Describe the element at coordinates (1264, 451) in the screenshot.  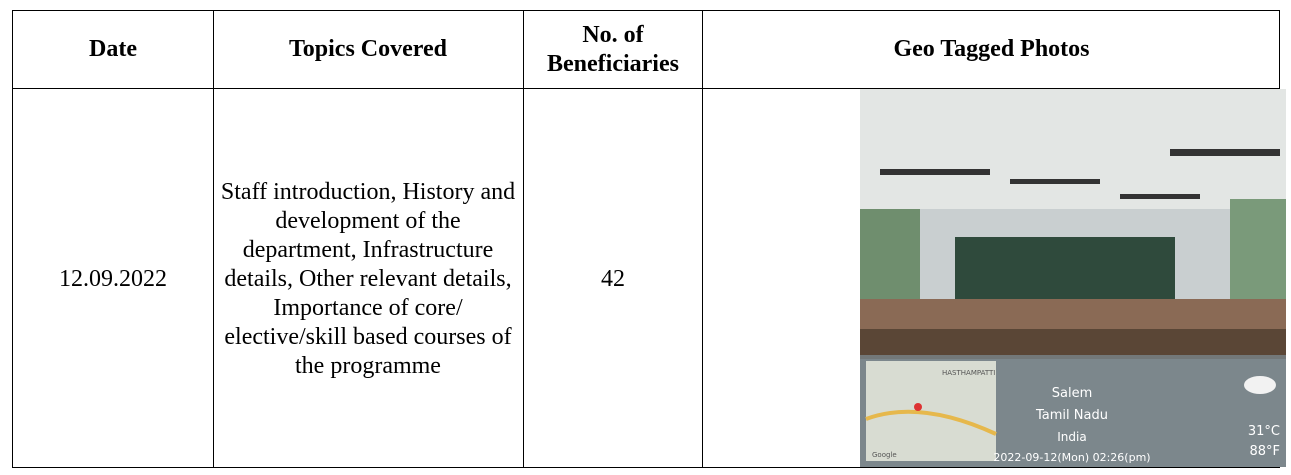
I see `temp-f: 88°F` at that location.